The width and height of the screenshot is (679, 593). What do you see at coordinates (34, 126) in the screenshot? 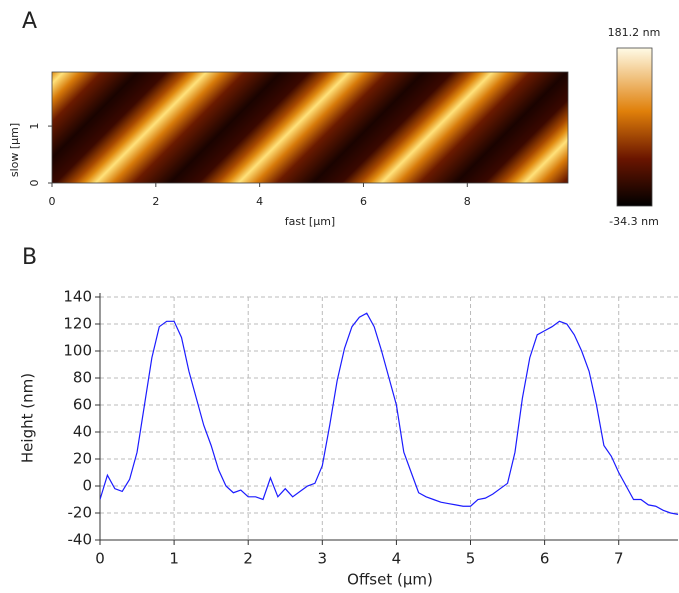
I see `y-tick-label: 1` at bounding box center [34, 126].